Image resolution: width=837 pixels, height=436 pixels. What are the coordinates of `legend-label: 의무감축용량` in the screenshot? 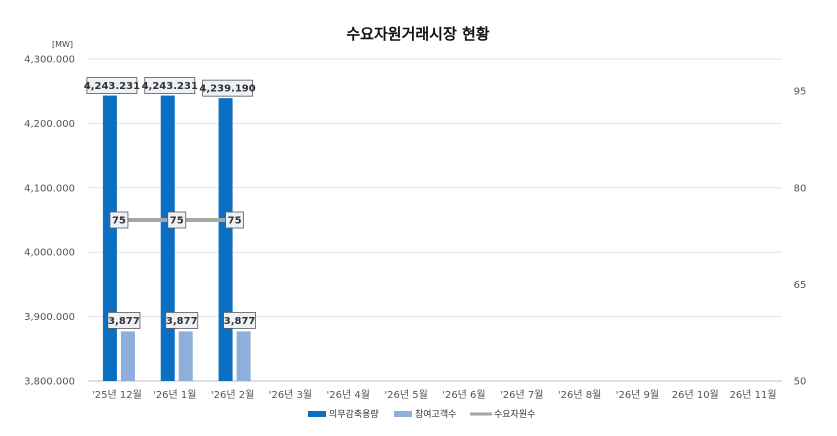 It's located at (354, 414).